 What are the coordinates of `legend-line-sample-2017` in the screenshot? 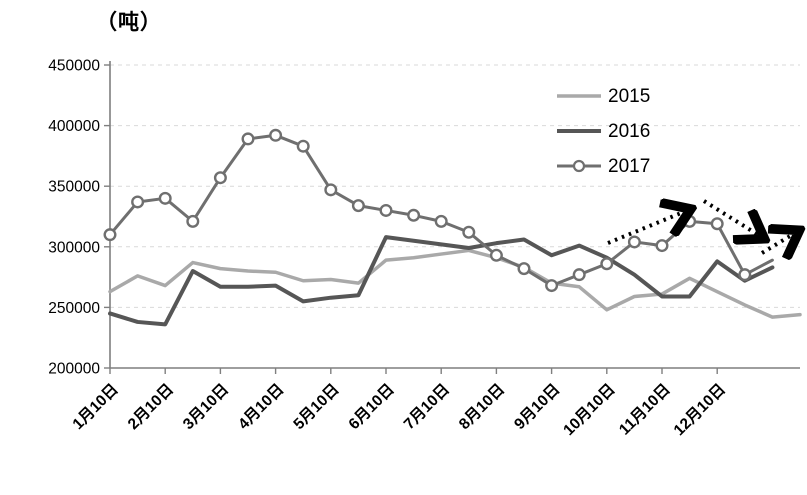 It's located at (579, 166).